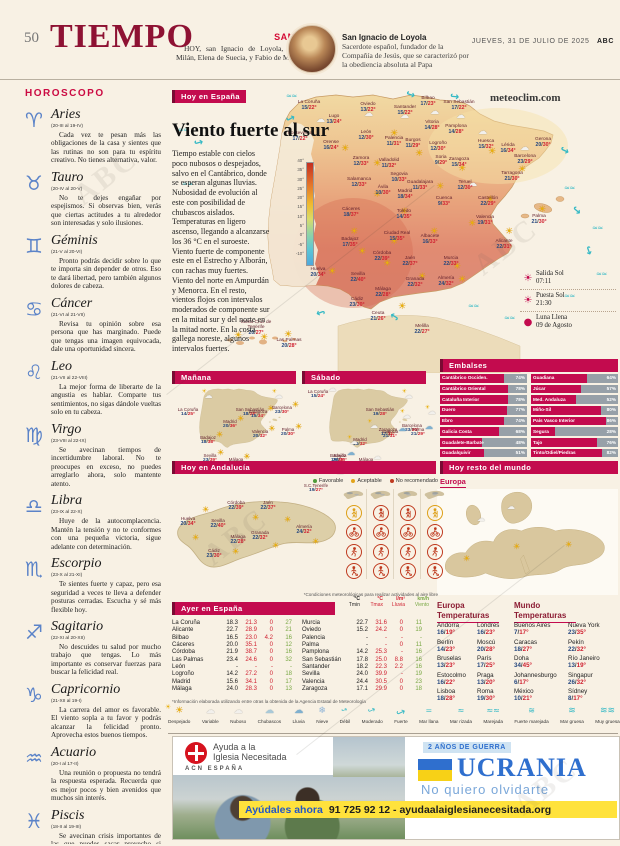 This screenshot has height=846, width=620. Describe the element at coordinates (300, 188) in the screenshot. I see `scale-label: 25°` at that location.